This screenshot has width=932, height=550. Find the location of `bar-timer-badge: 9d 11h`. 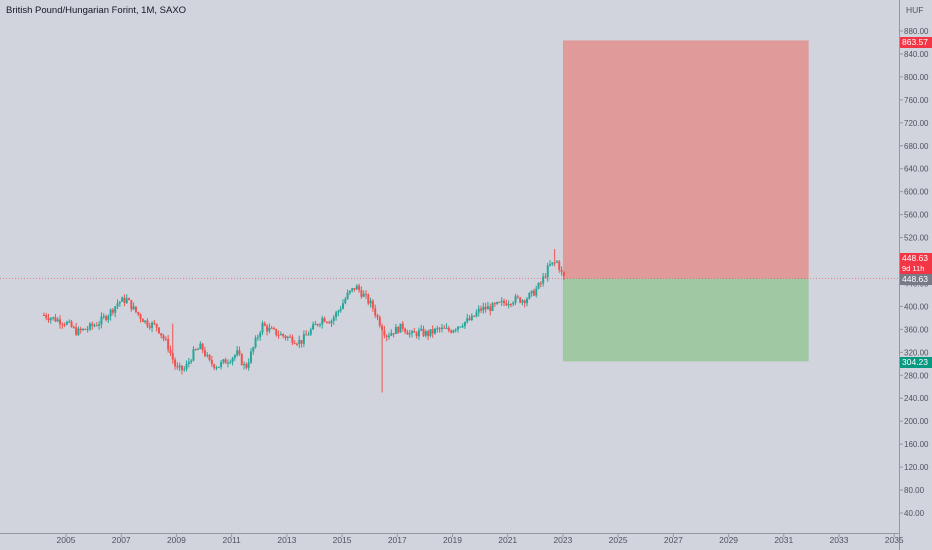

bar-timer-badge: 9d 11h is located at coordinates (916, 269).